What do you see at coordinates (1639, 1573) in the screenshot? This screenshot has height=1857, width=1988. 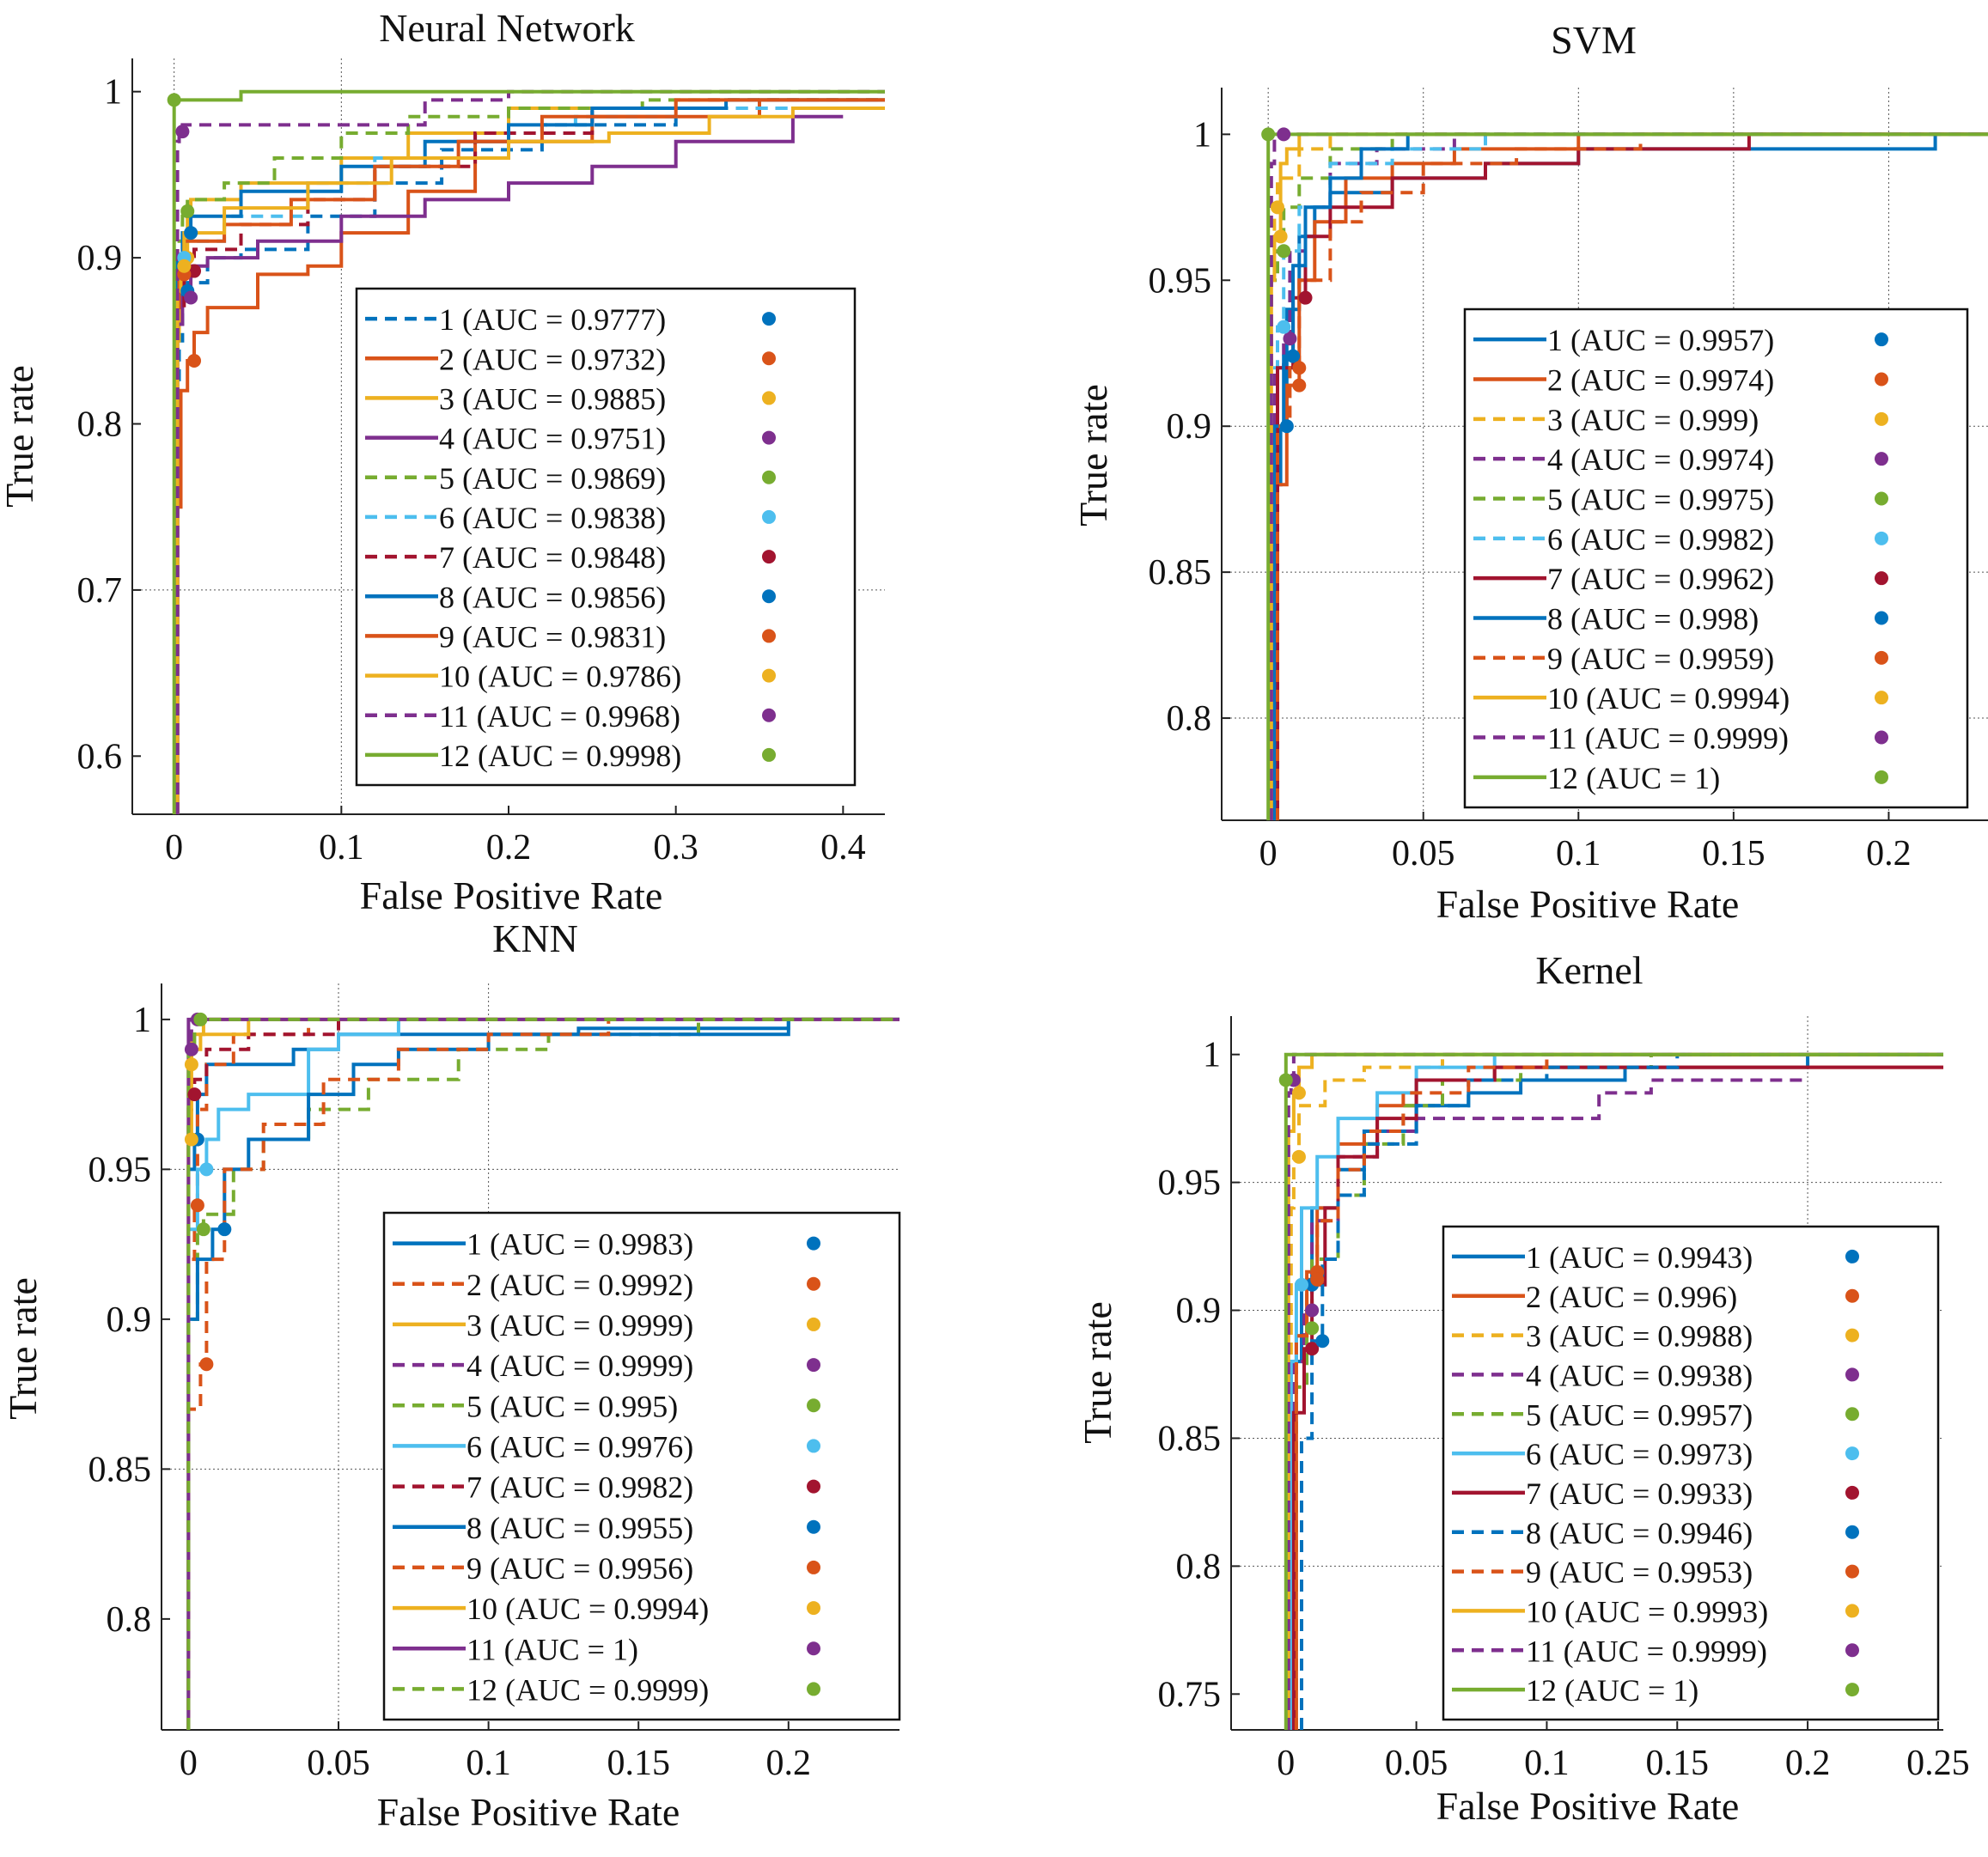 I see `legend-entry-label: 9 (AUC = 0.9953)` at bounding box center [1639, 1573].